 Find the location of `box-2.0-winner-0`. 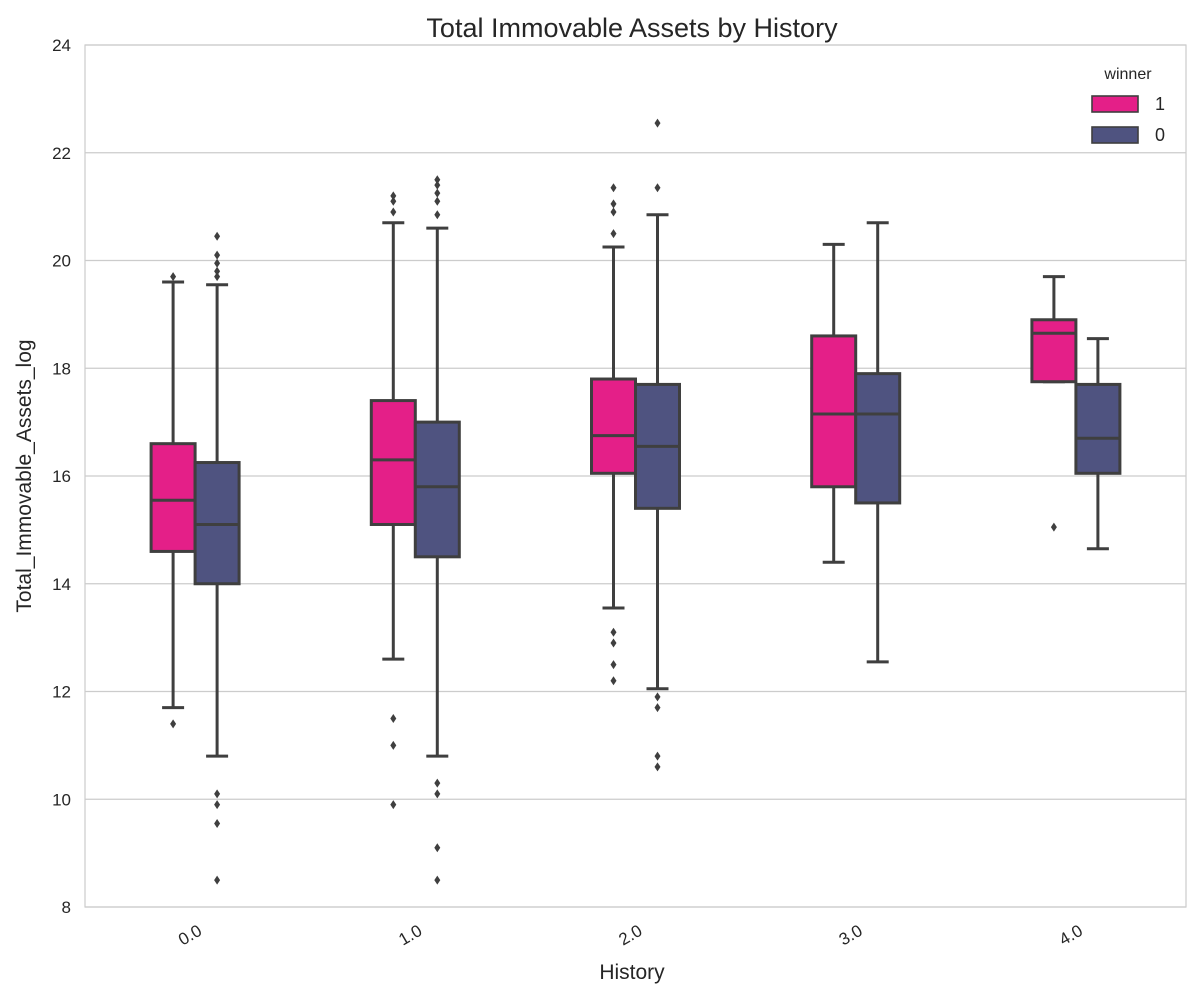

box-2.0-winner-0 is located at coordinates (657, 445).